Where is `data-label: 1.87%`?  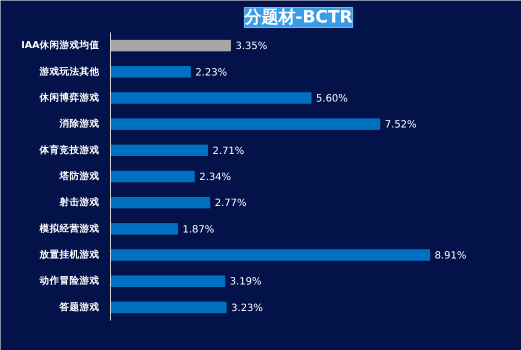
data-label: 1.87% is located at coordinates (198, 230).